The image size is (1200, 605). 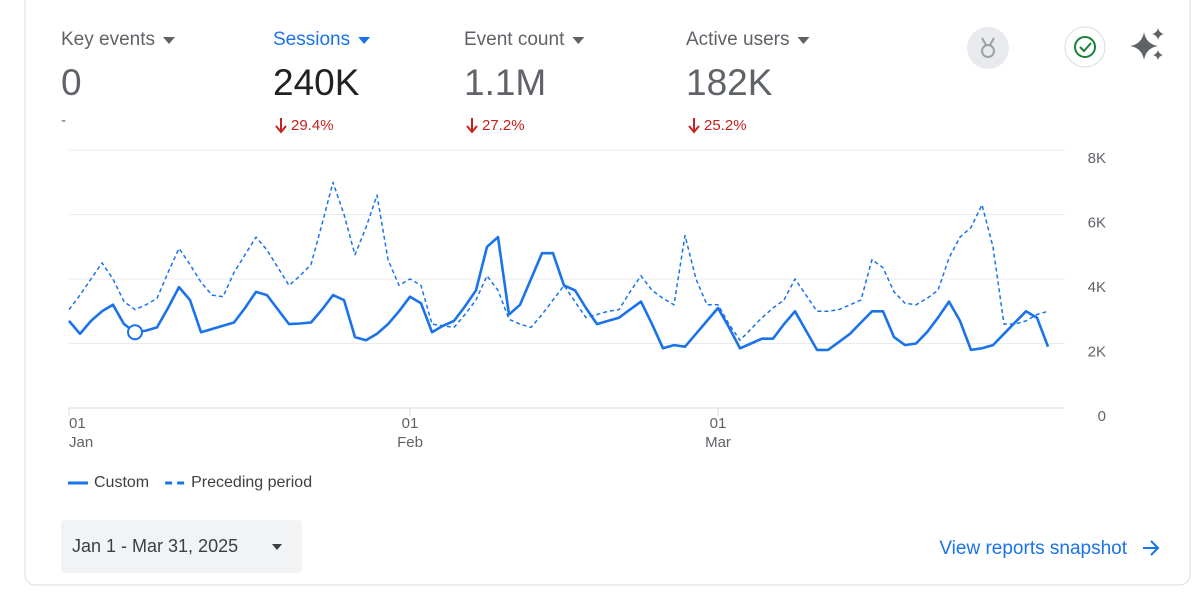 I want to click on insights-icon, so click(x=1147, y=44).